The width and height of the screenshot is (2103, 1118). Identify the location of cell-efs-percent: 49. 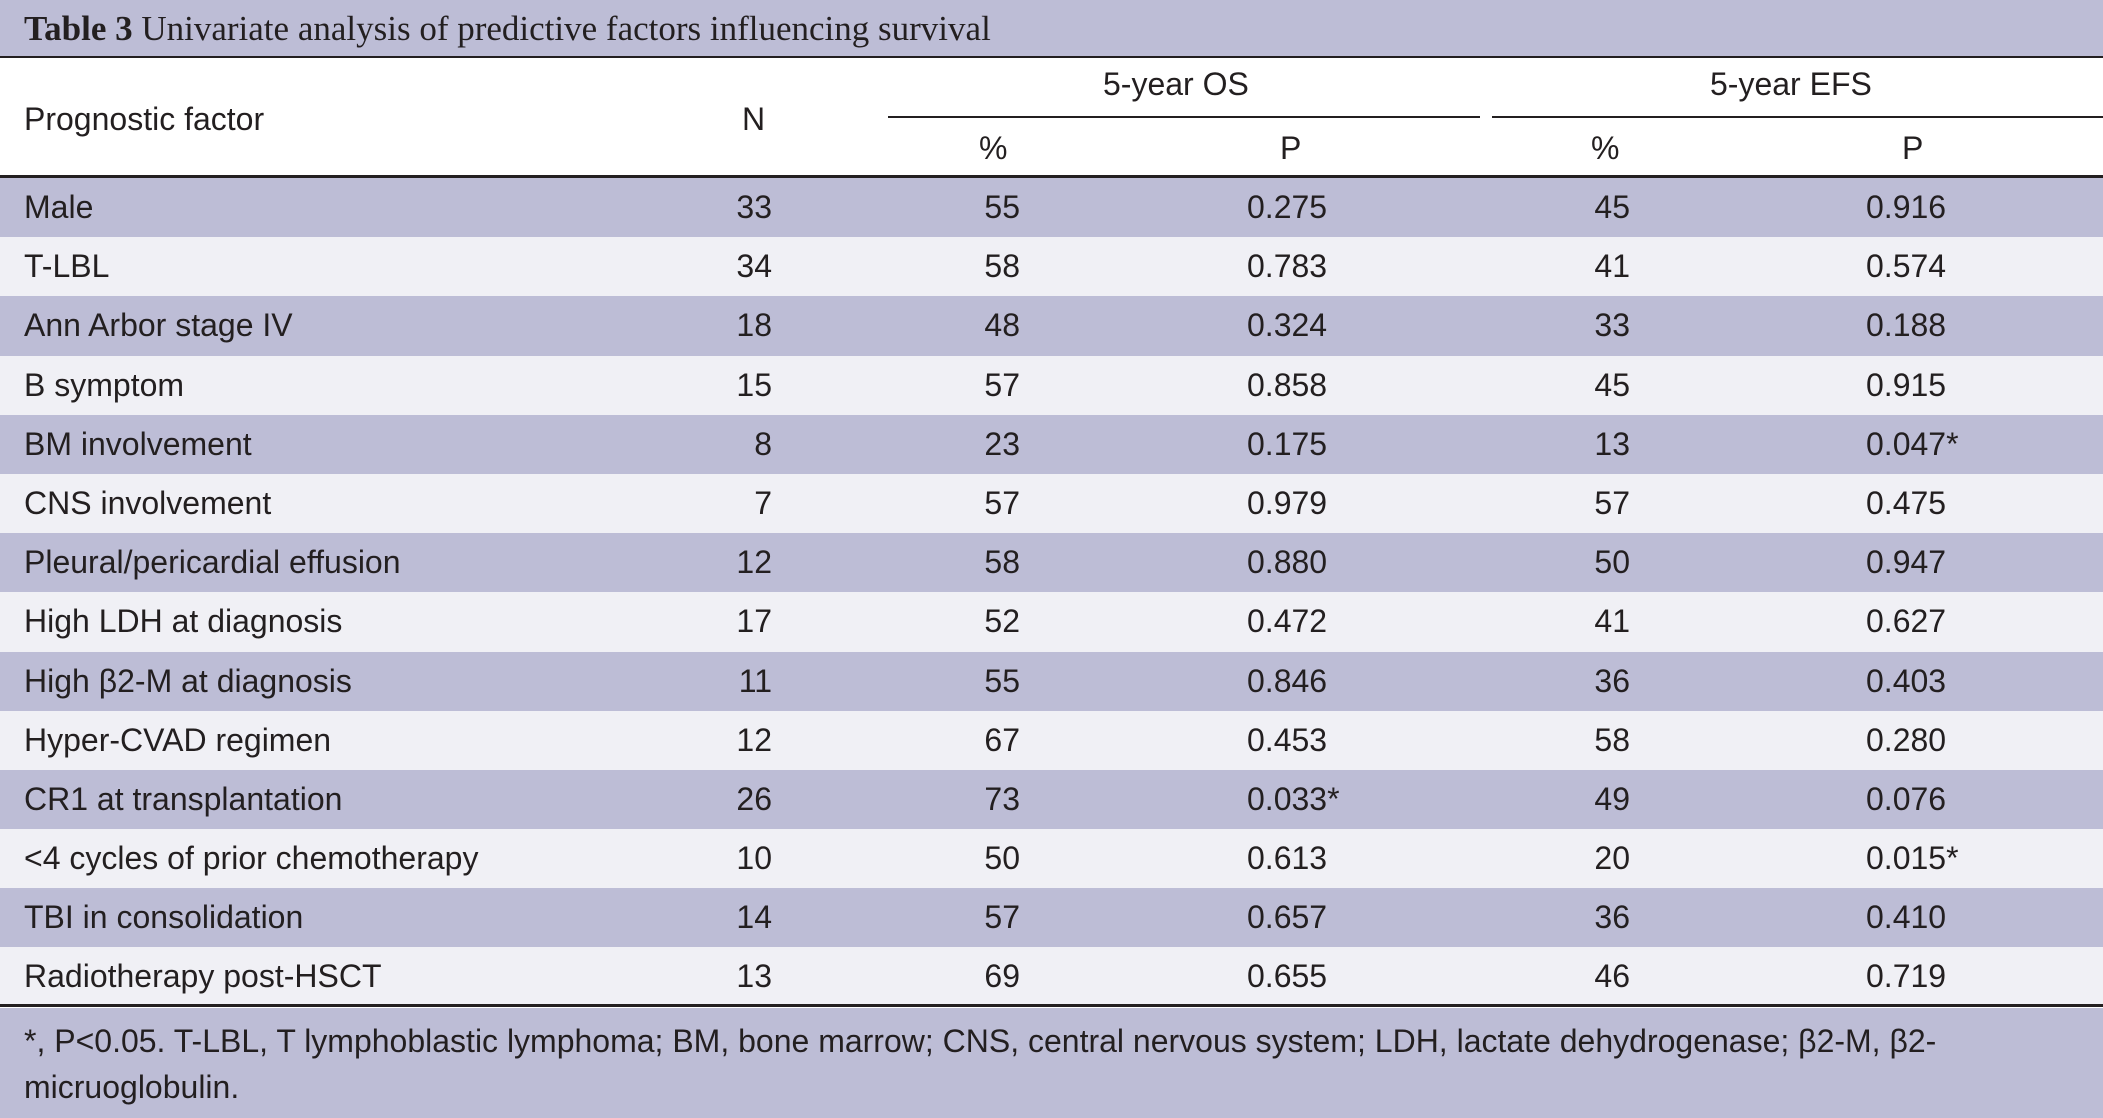
(1612, 798).